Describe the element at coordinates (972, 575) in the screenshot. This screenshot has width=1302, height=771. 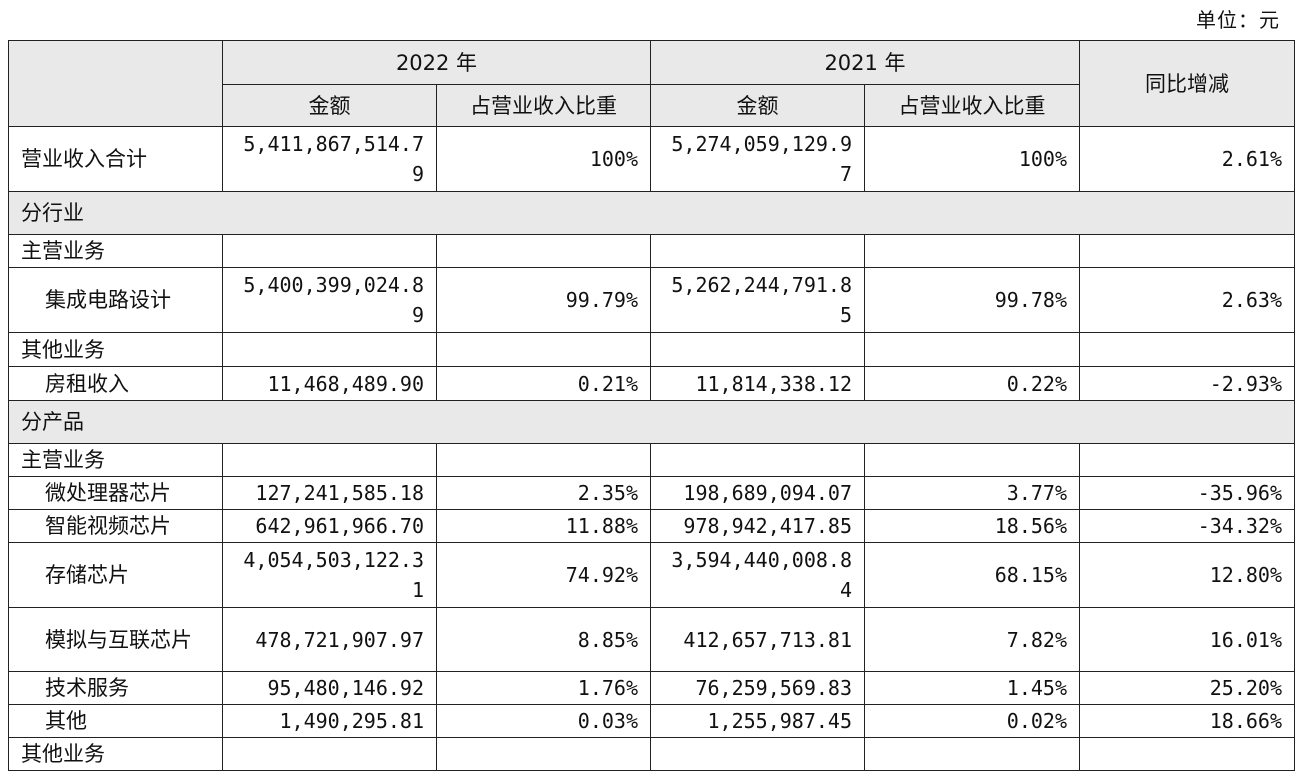
I see `ratio-2021: 68.15%` at that location.